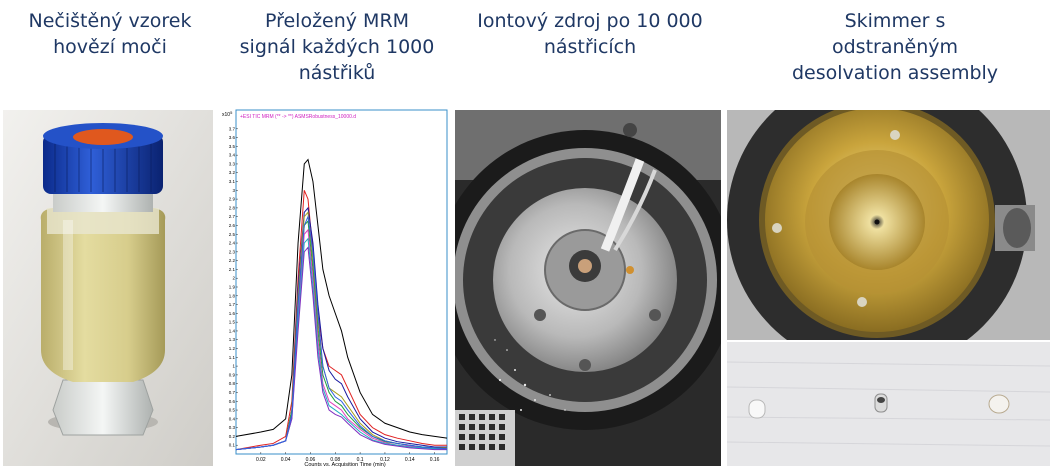  What do you see at coordinates (232, 427) in the screenshot?
I see `y-tick-label: 0.3` at bounding box center [232, 427].